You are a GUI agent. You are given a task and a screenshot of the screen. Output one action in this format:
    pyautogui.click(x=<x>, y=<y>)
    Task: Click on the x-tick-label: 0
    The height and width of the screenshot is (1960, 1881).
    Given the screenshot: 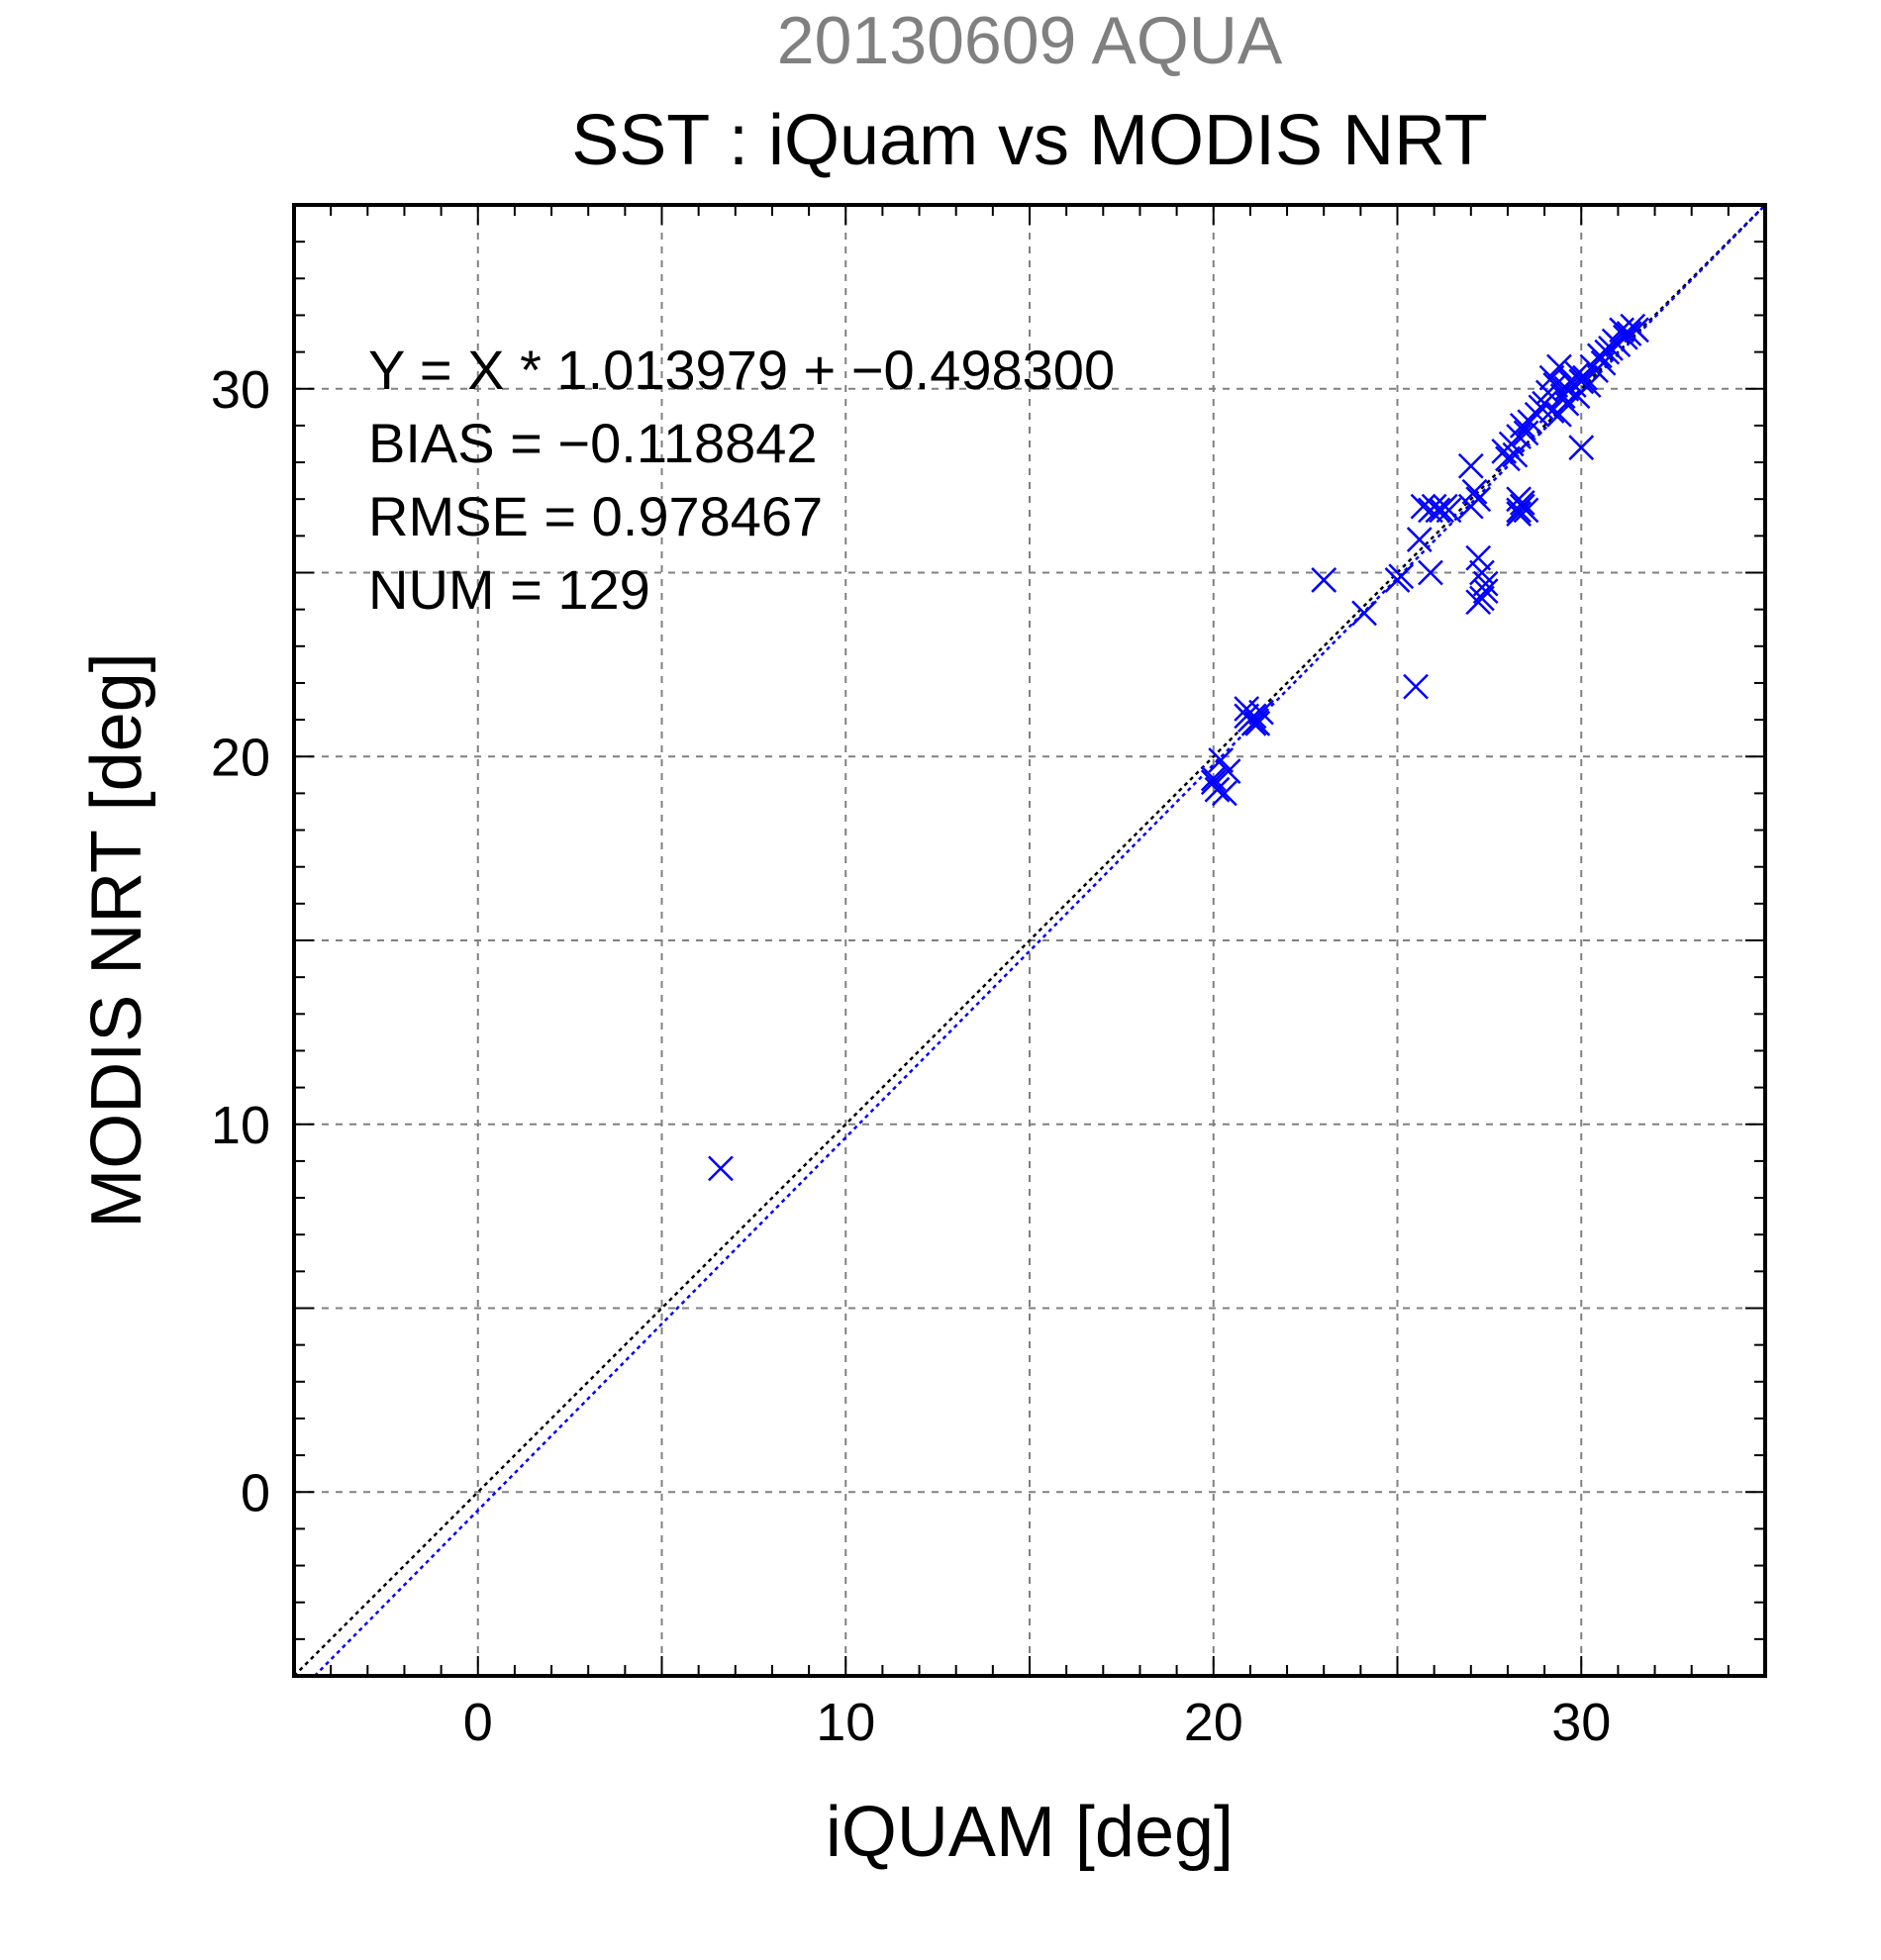 What is the action you would take?
    pyautogui.click(x=478, y=1722)
    